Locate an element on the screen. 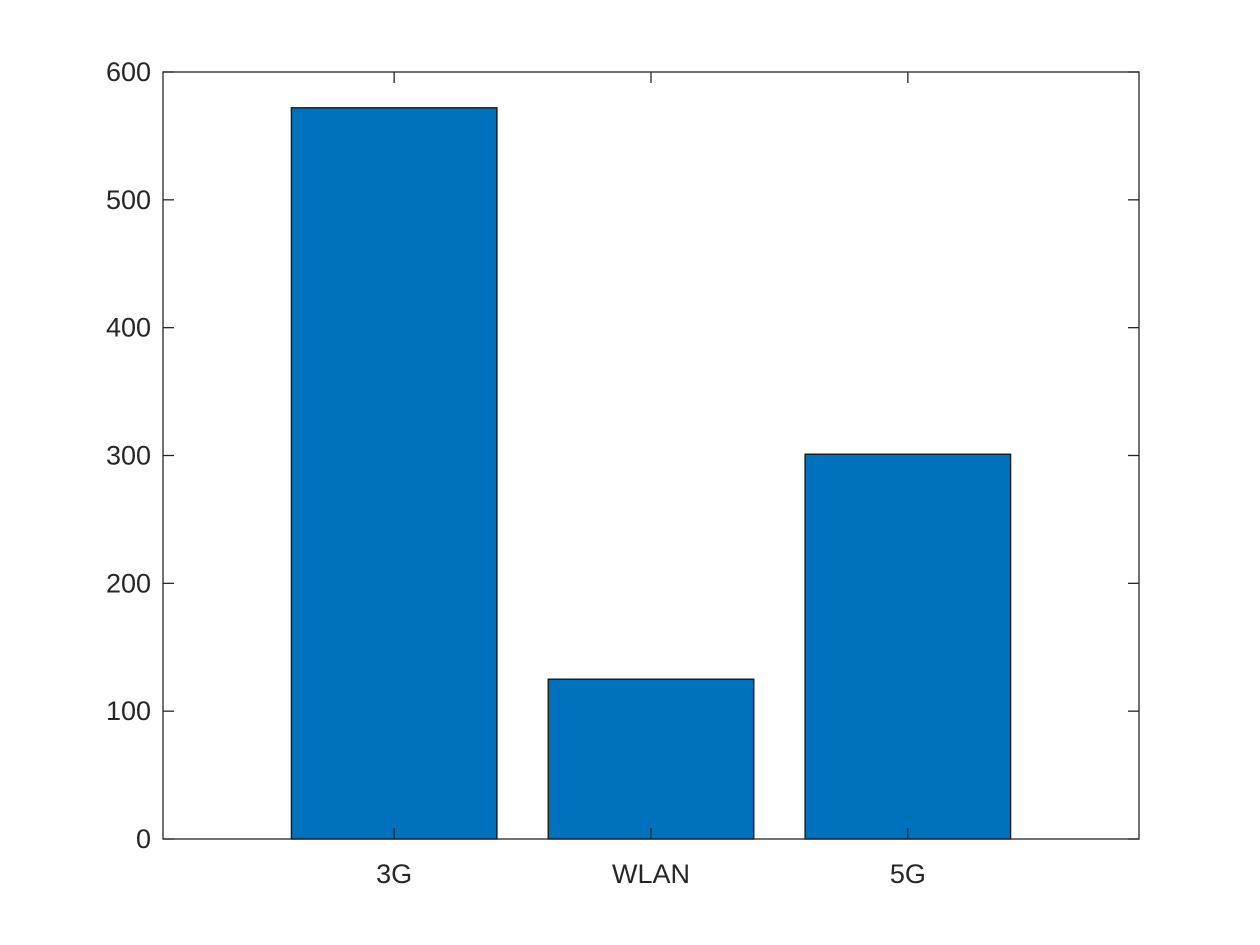 This screenshot has height=945, width=1260. y-tick-label: 400 is located at coordinates (128, 328).